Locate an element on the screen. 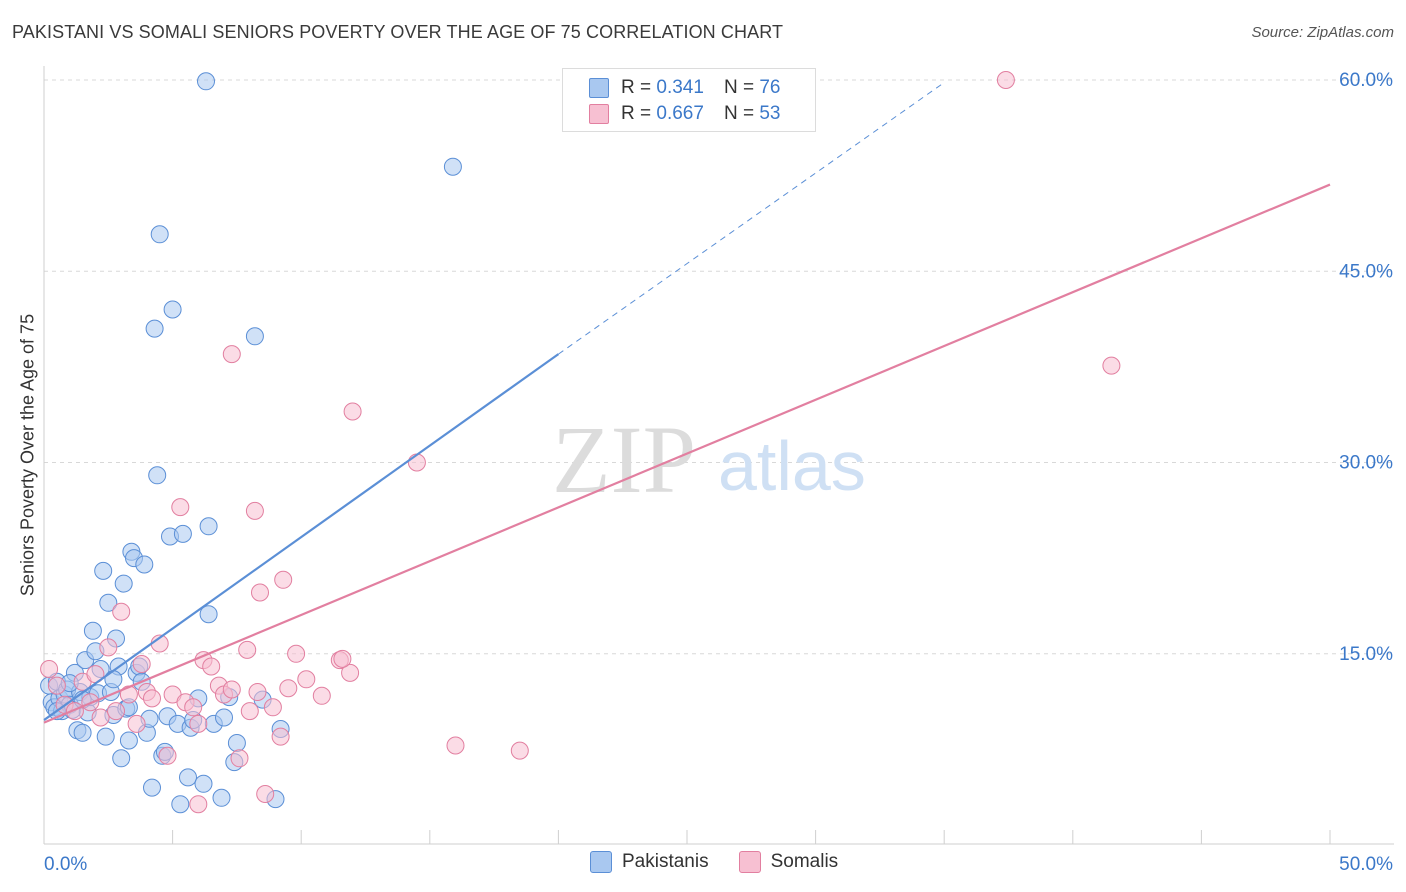  legend-r-value: 0.341 is located at coordinates (680, 87).